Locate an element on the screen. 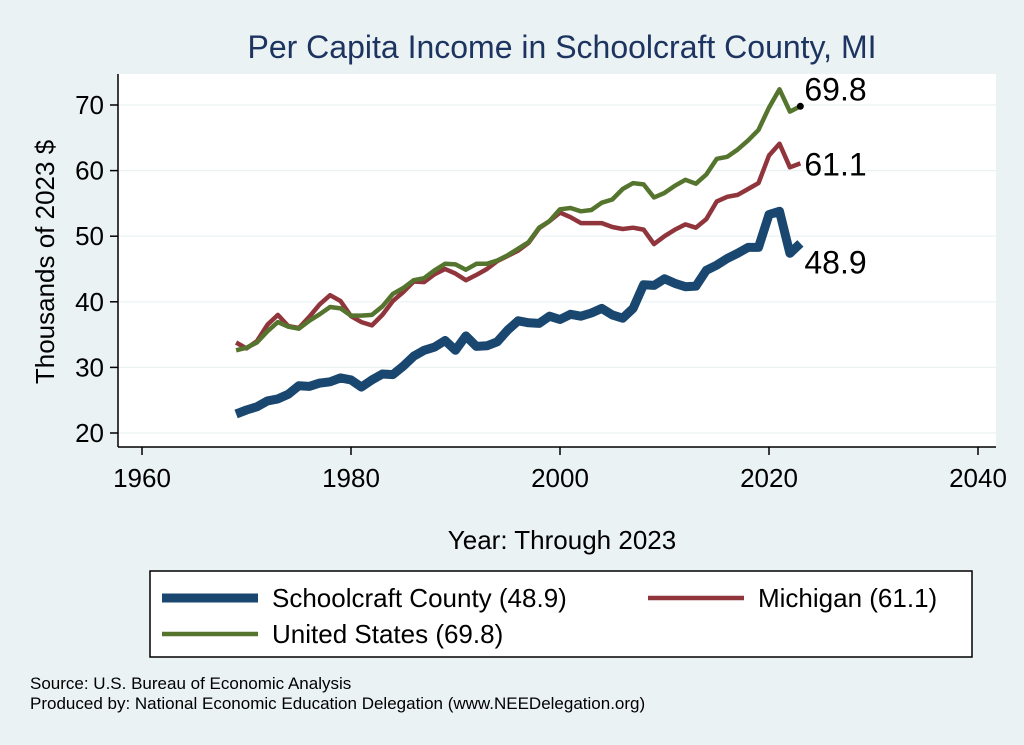  legend-box is located at coordinates (561, 614).